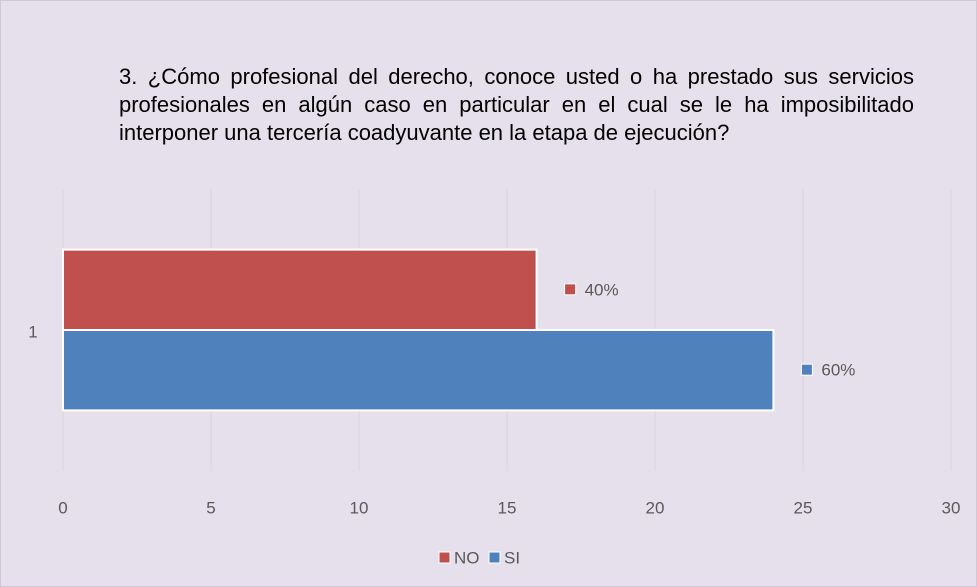  I want to click on legend-label: SI, so click(512, 557).